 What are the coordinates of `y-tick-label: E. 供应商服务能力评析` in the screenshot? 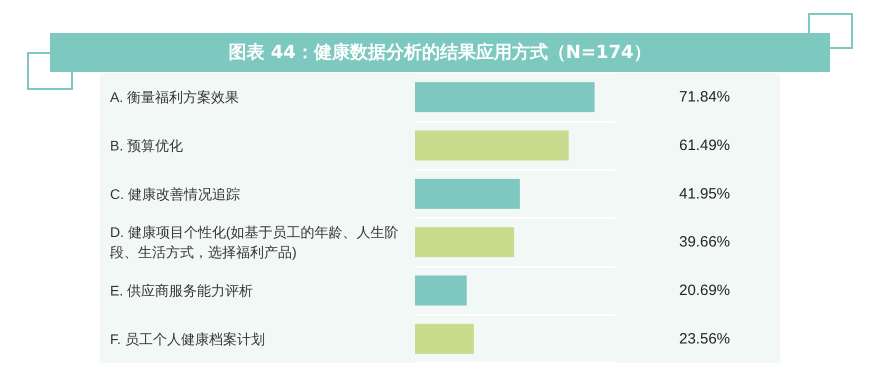 It's located at (182, 290).